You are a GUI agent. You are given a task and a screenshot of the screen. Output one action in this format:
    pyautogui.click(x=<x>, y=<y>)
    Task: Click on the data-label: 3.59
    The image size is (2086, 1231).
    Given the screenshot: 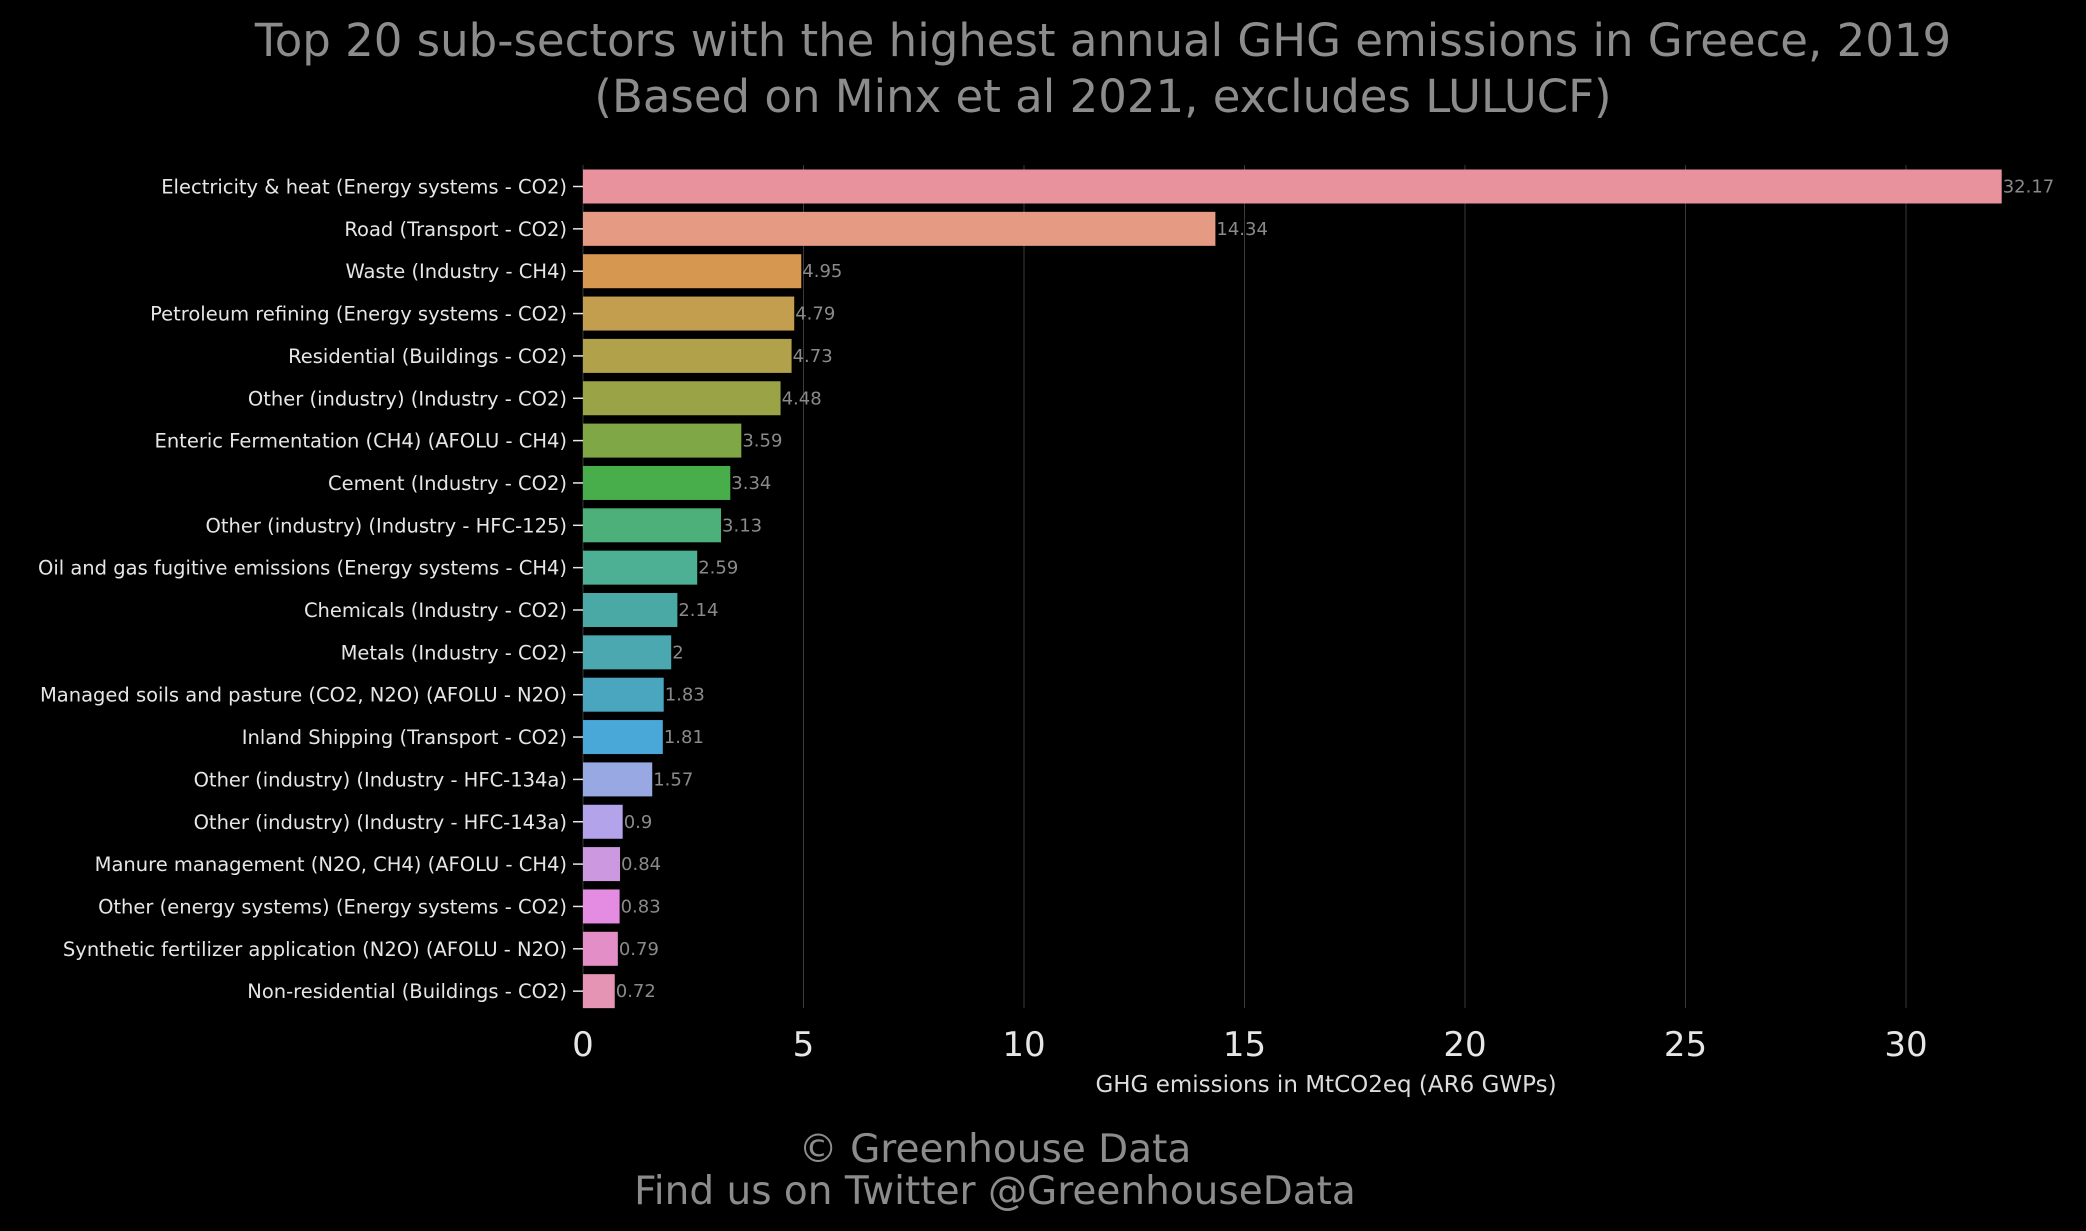 What is the action you would take?
    pyautogui.click(x=762, y=441)
    